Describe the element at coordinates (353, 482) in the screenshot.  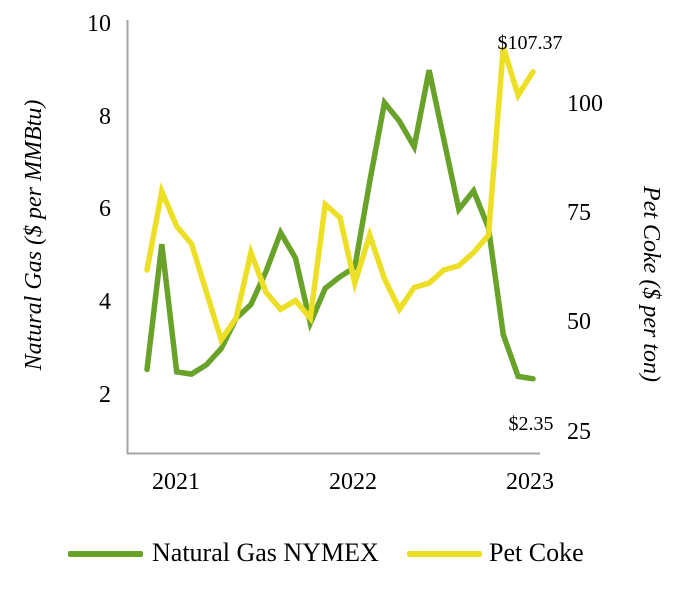
I see `x-axis-tick-2022: 2022` at that location.